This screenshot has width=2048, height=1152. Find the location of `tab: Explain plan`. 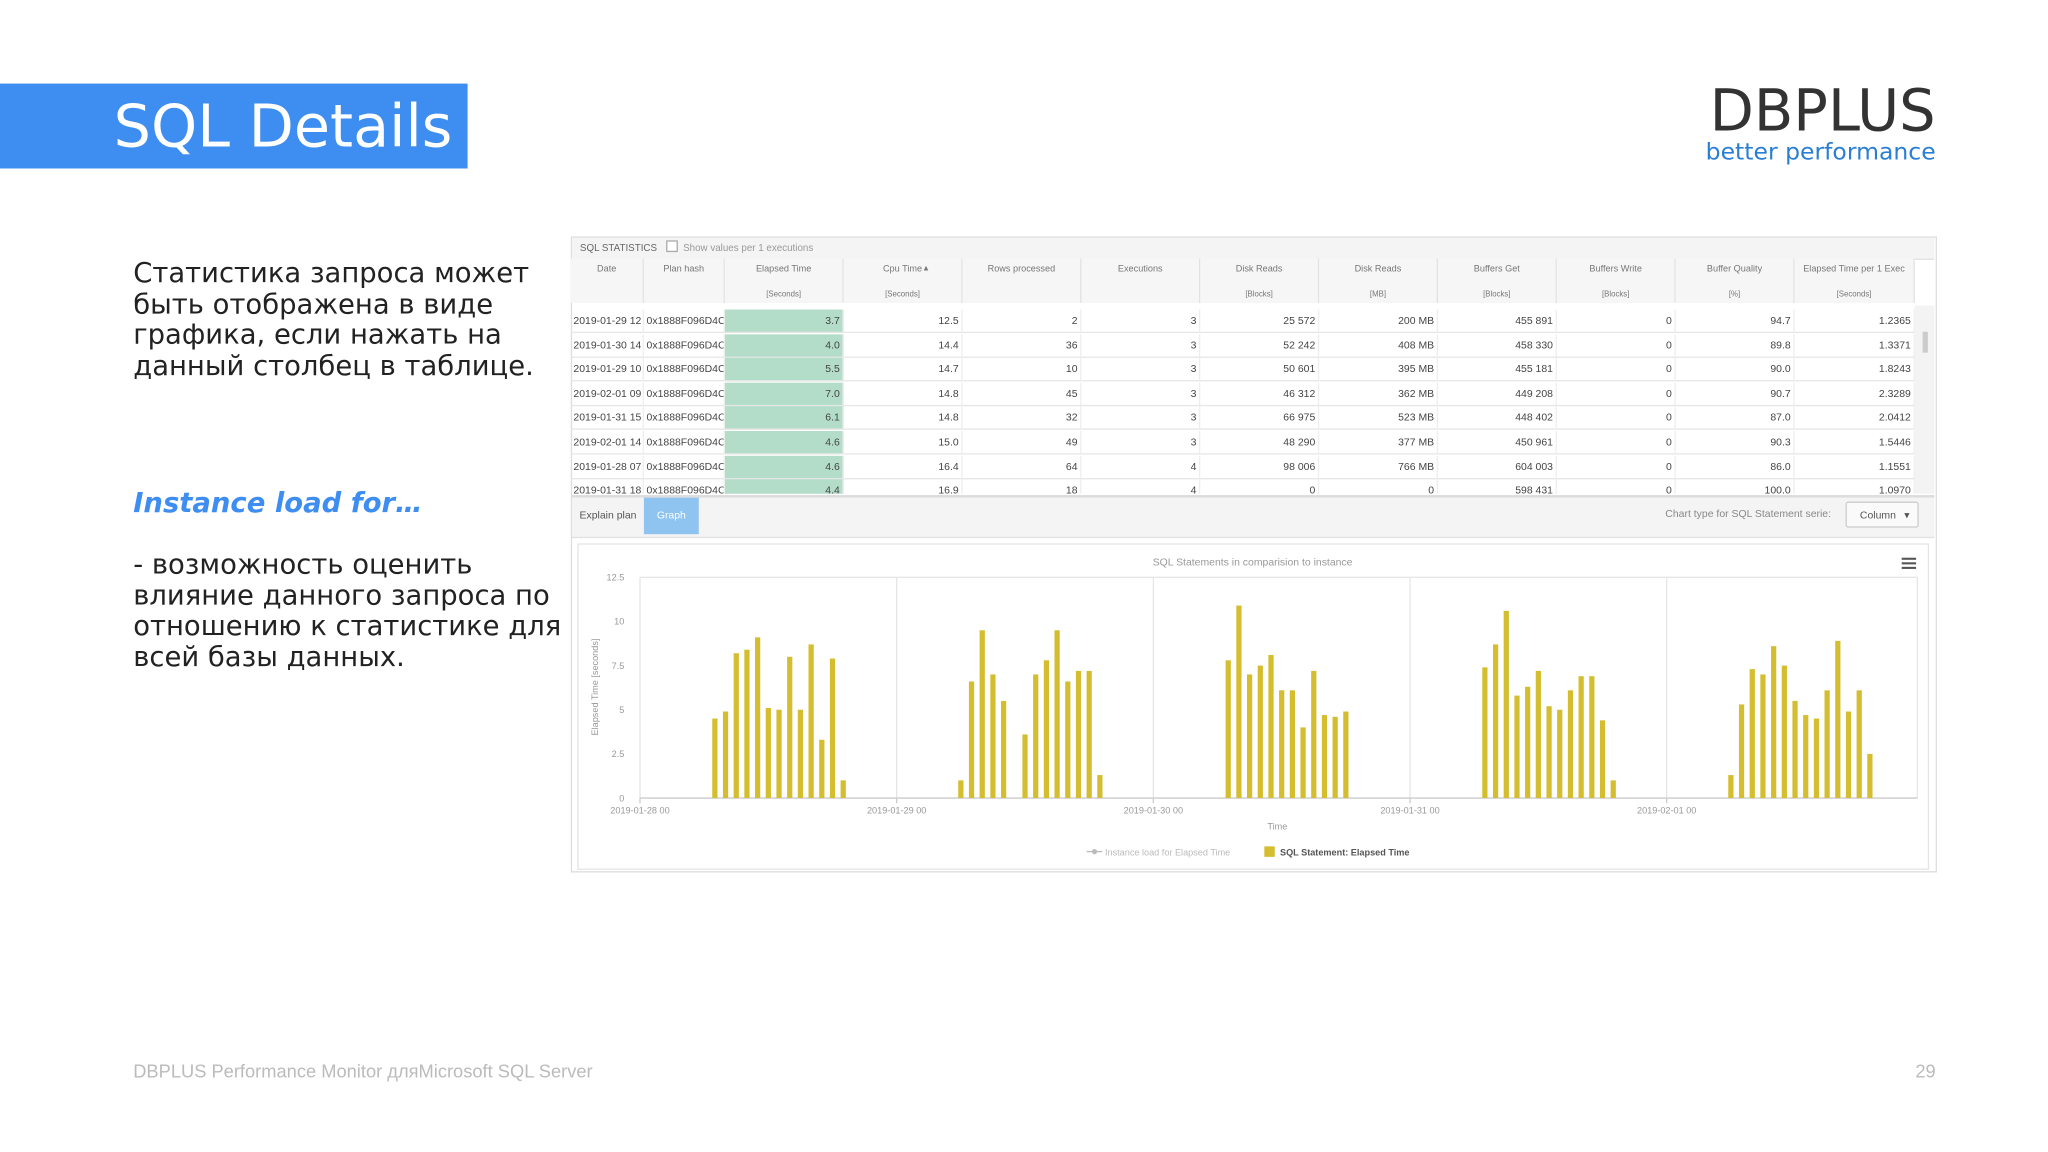

tab: Explain plan is located at coordinates (608, 515).